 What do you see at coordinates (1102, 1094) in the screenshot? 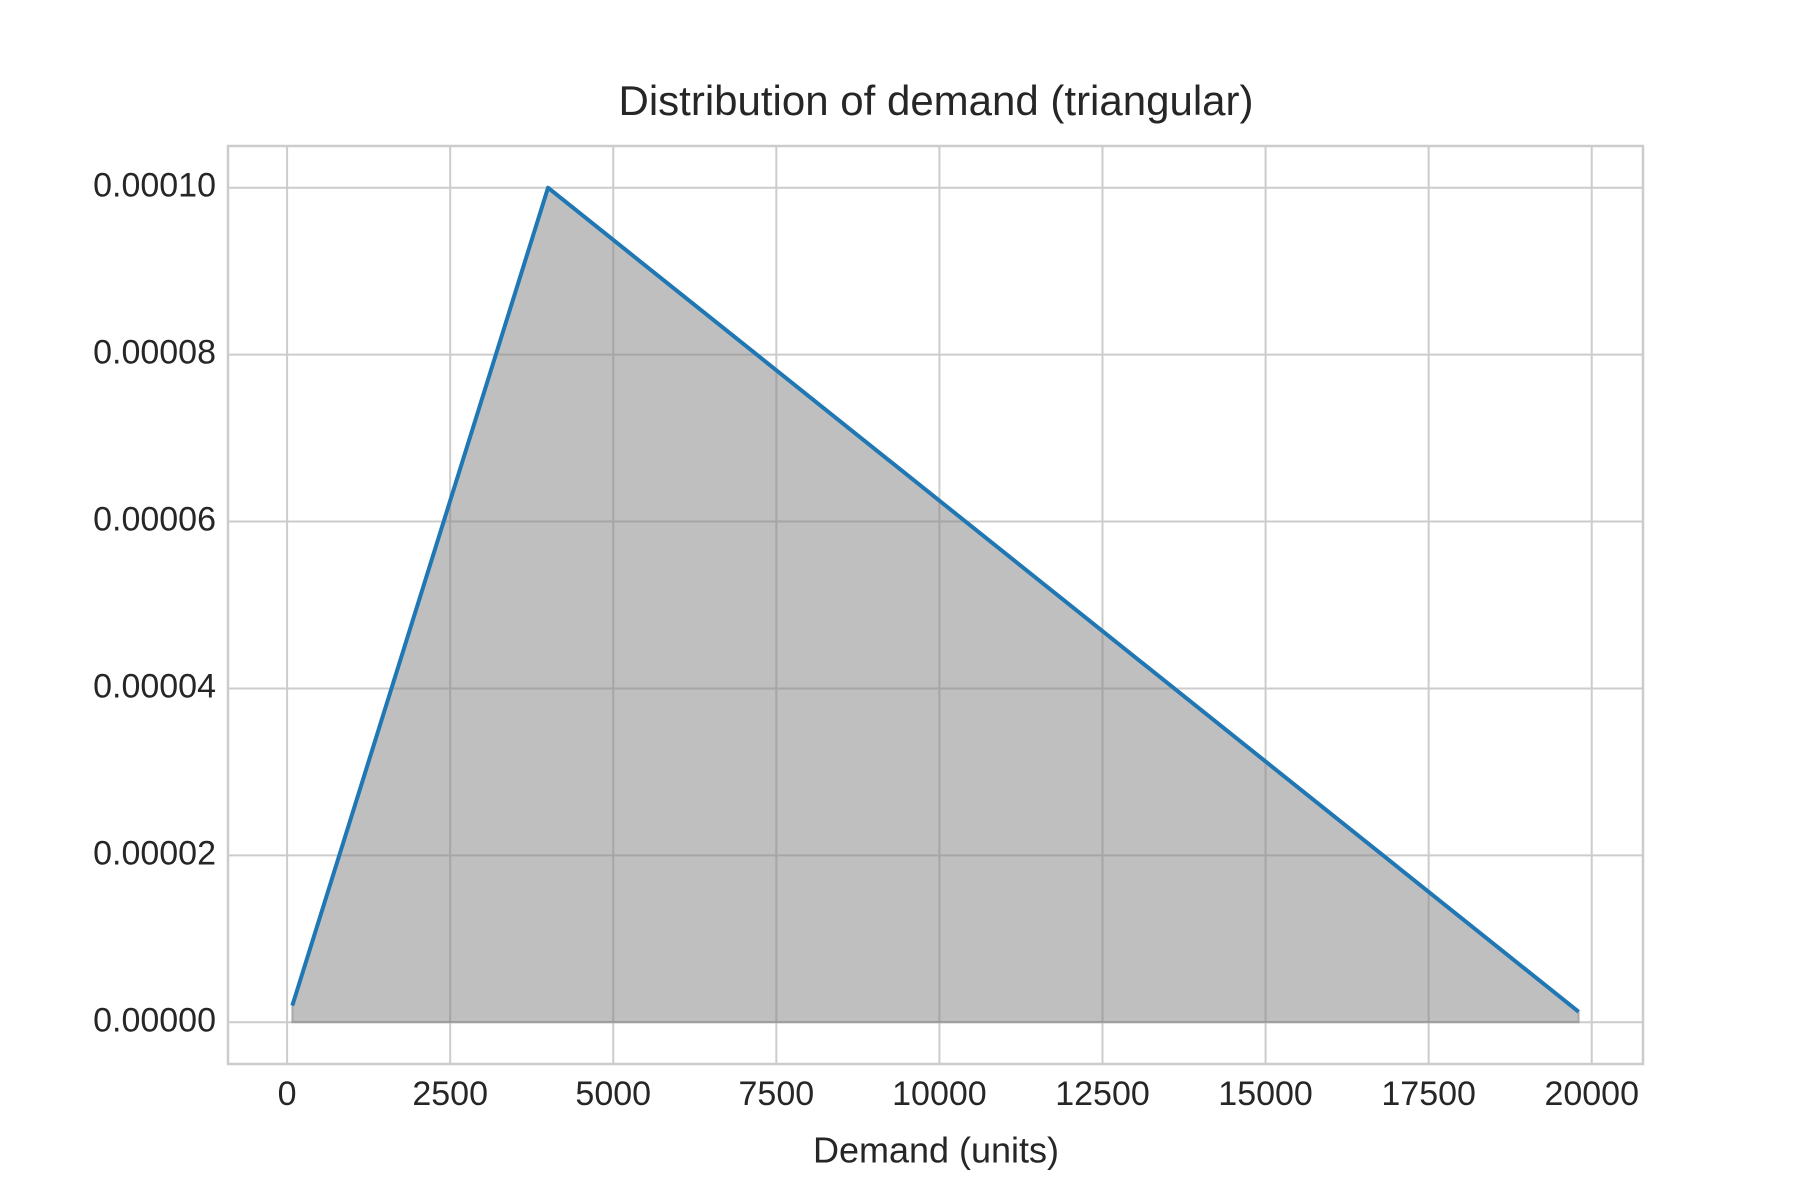
I see `x-tick-label: 12500` at bounding box center [1102, 1094].